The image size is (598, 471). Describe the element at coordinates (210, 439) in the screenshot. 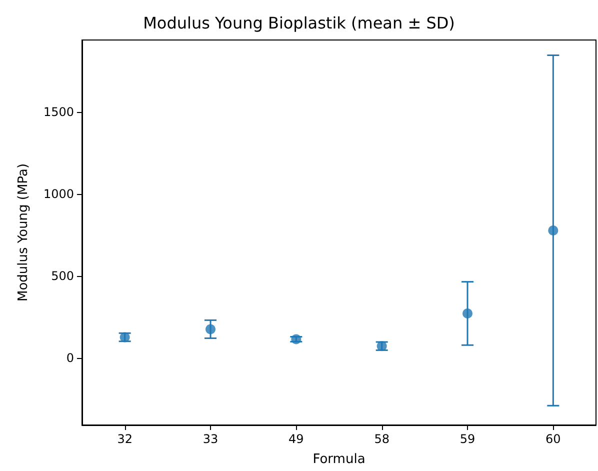

I see `x-tick-label: 33` at that location.